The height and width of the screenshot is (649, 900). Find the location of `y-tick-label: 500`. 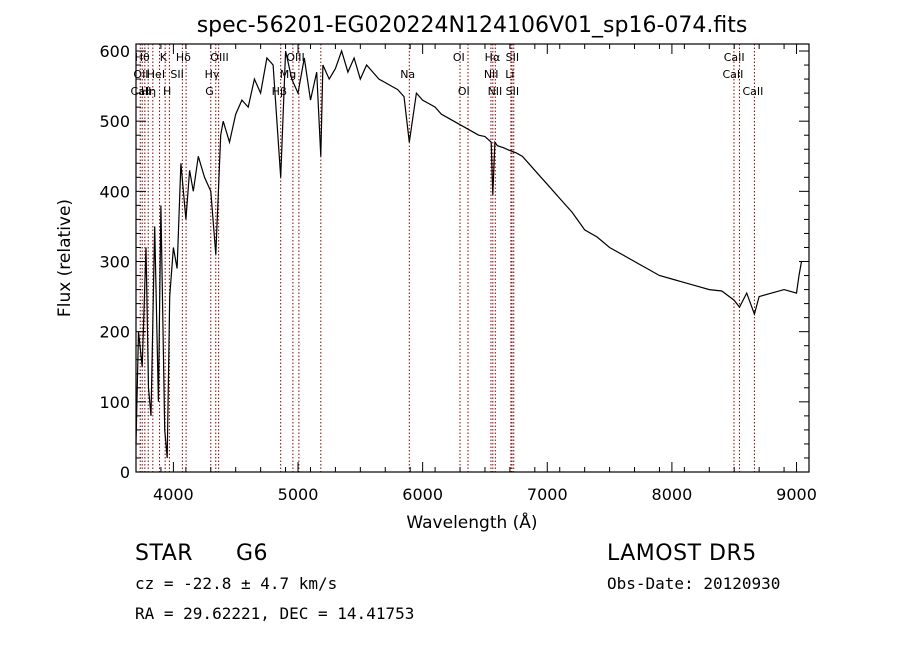

y-tick-label: 500 is located at coordinates (114, 121).